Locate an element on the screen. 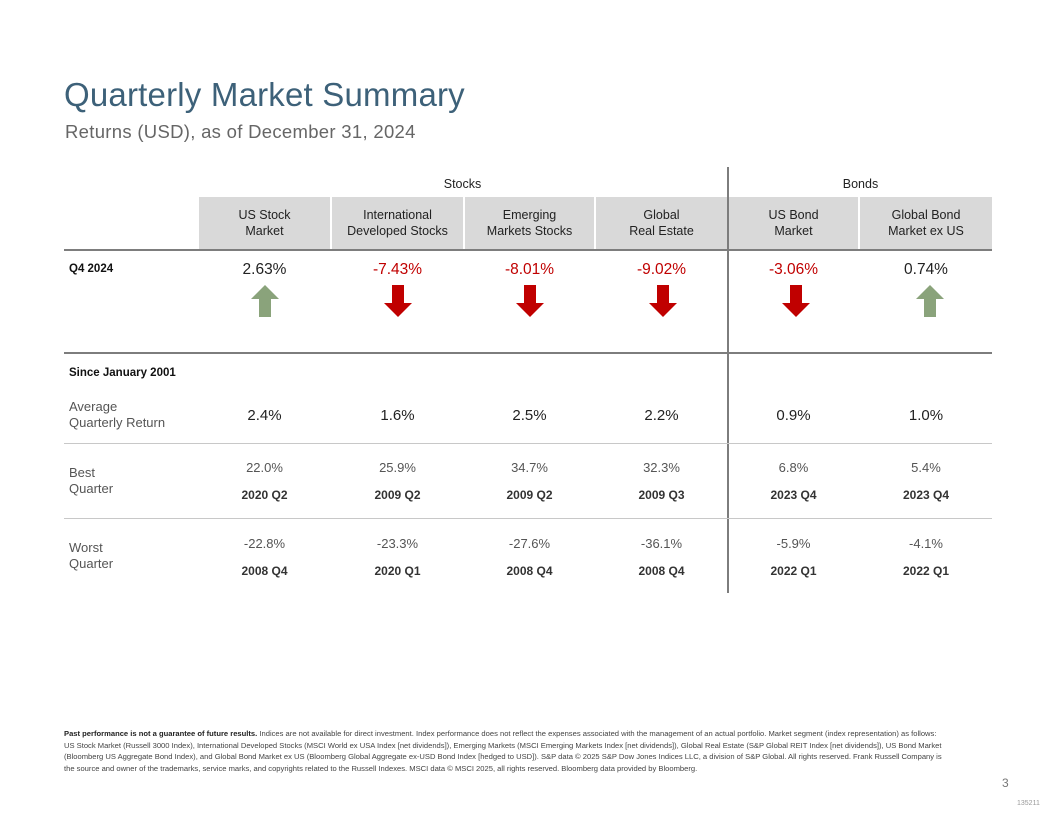 Image resolution: width=1056 pixels, height=816 pixels. column-header-line: Global is located at coordinates (661, 215).